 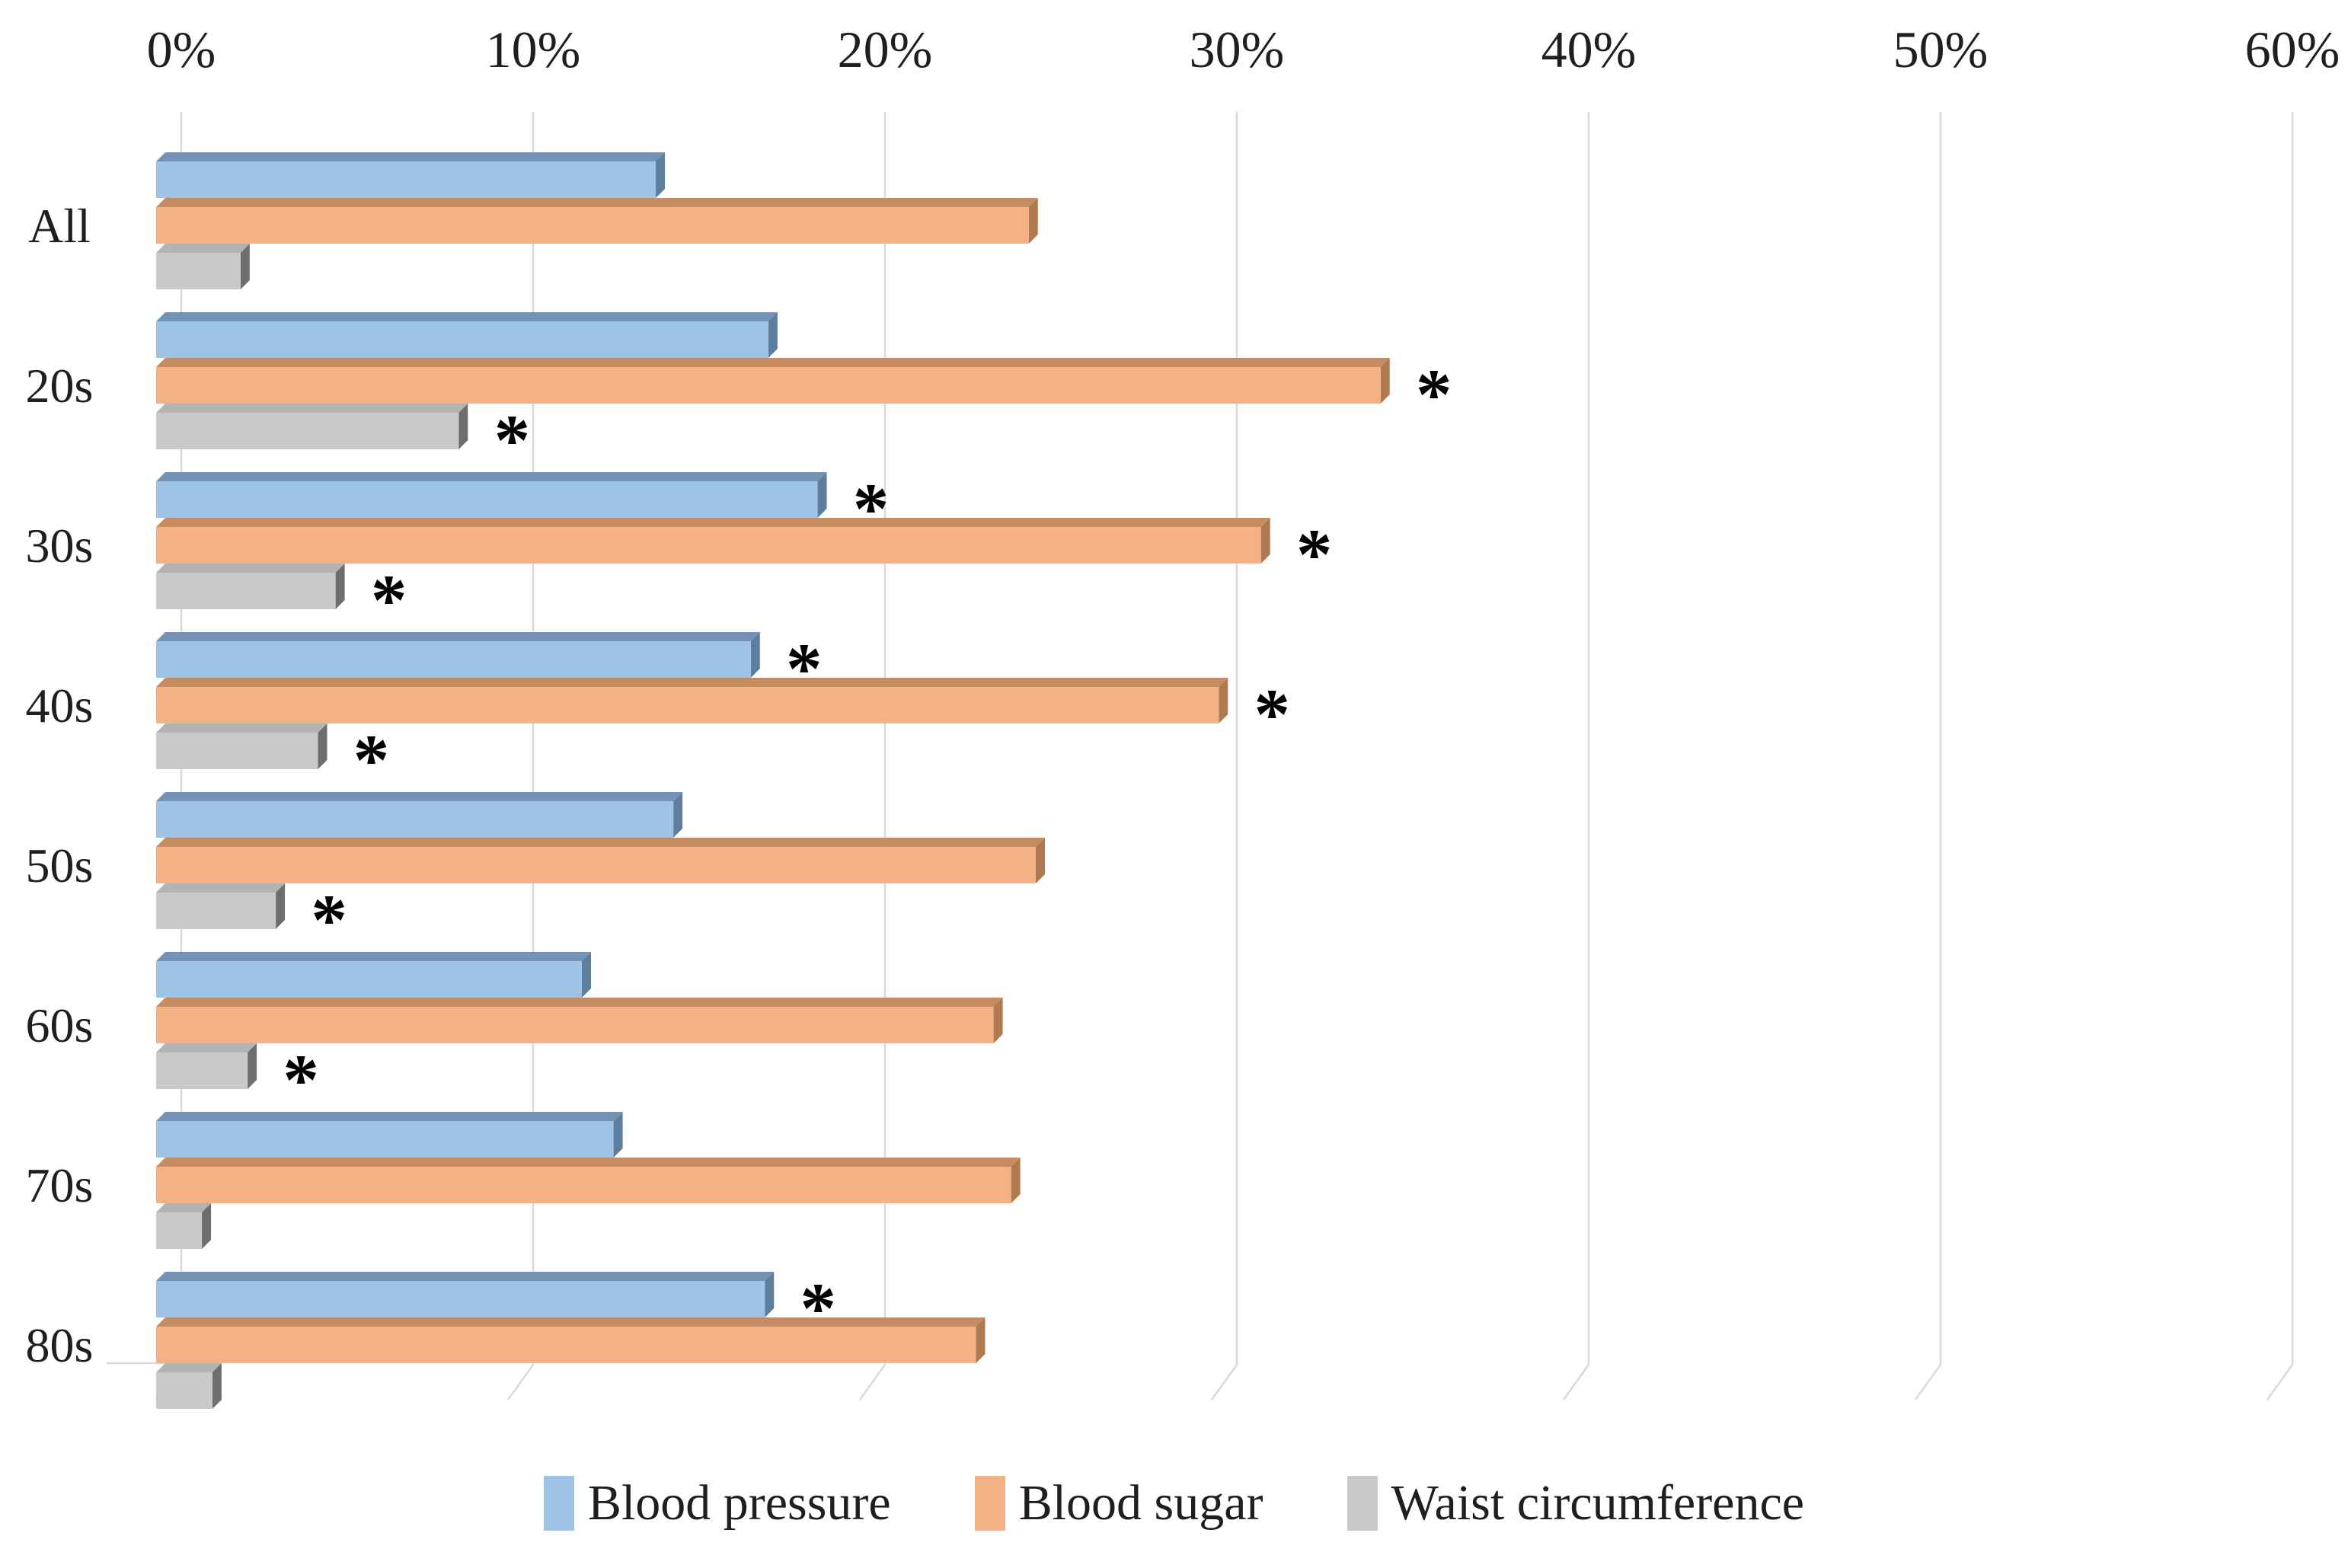 I want to click on bar-50s-blood-pressure-side-edge, so click(x=678, y=815).